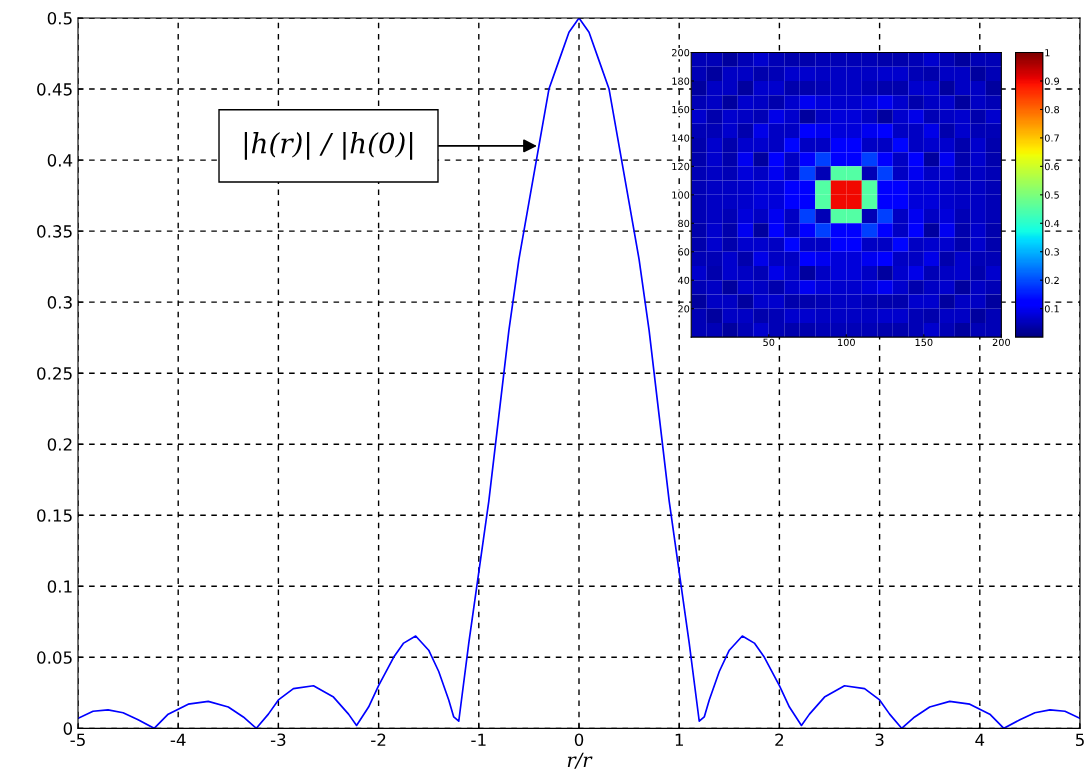 The image size is (1092, 784). What do you see at coordinates (681, 138) in the screenshot?
I see `y-tick-label: 140` at bounding box center [681, 138].